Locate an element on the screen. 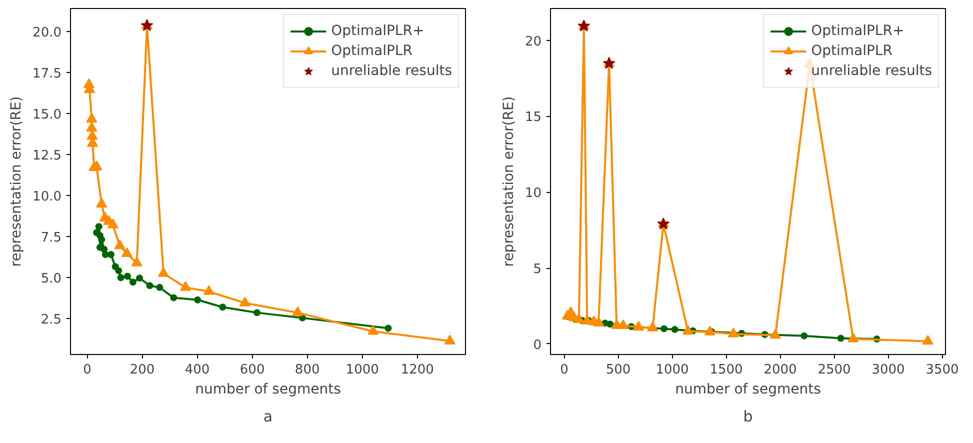  x-tick-label: 1500 is located at coordinates (726, 370).